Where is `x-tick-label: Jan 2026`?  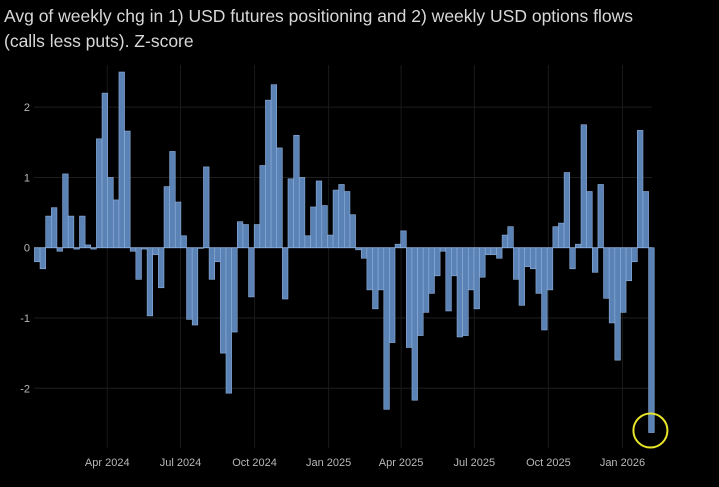
x-tick-label: Jan 2026 is located at coordinates (622, 463).